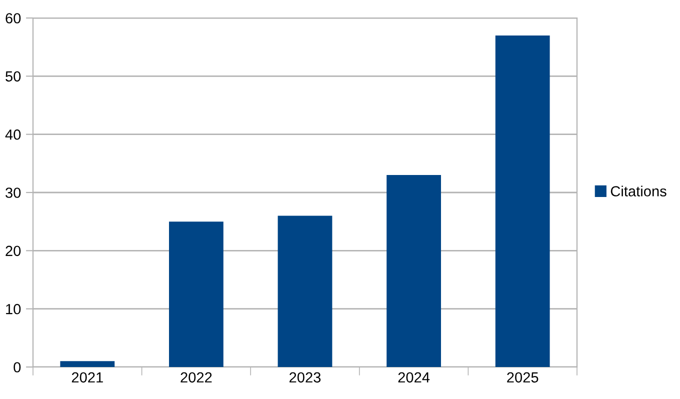 This screenshot has width=680, height=399. Describe the element at coordinates (17, 367) in the screenshot. I see `y-tick-label: 0` at that location.